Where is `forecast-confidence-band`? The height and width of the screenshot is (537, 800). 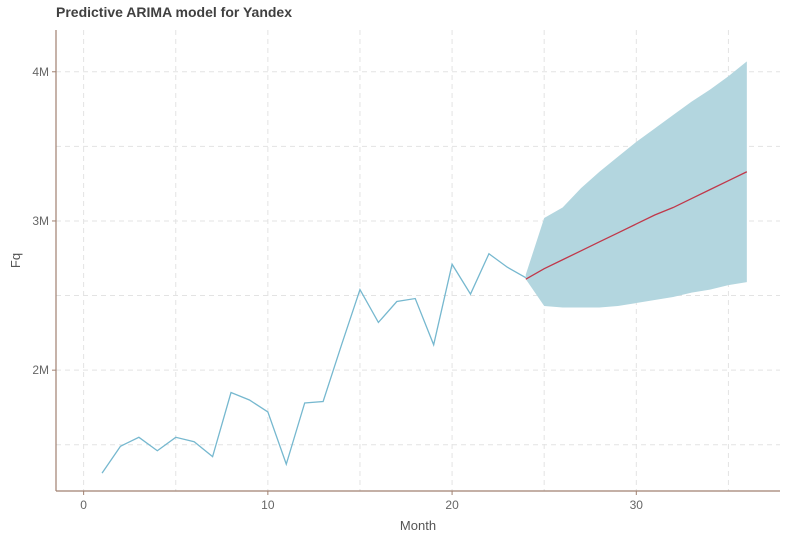
forecast-confidence-band is located at coordinates (636, 184).